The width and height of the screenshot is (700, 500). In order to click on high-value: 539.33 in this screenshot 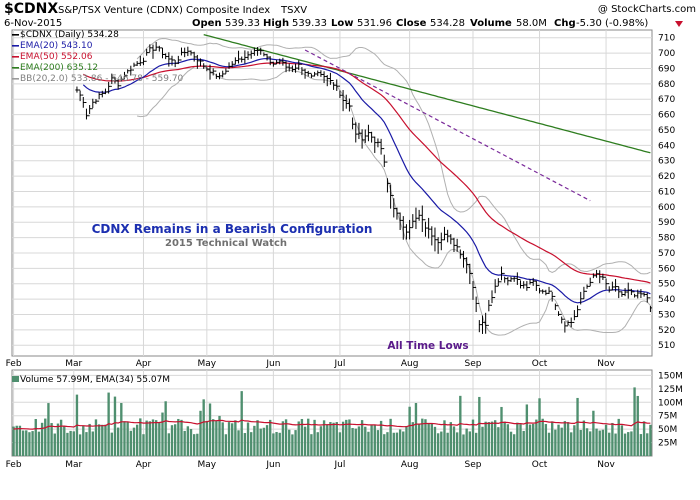, I will do `click(309, 23)`.